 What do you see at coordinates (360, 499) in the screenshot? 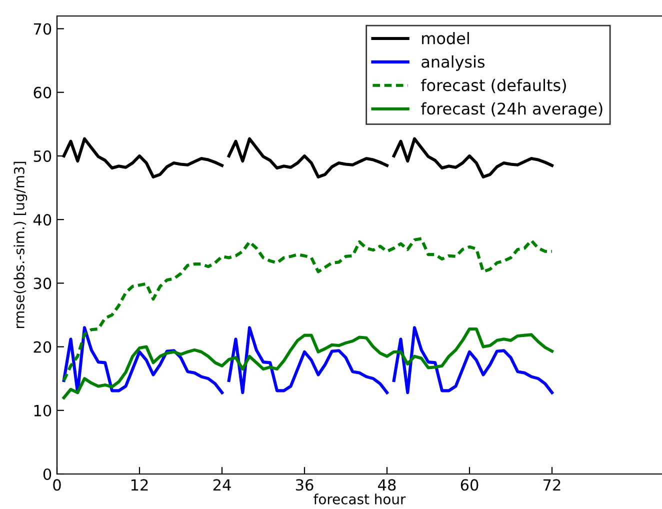
I see `x-axis-title: forecast hour` at bounding box center [360, 499].